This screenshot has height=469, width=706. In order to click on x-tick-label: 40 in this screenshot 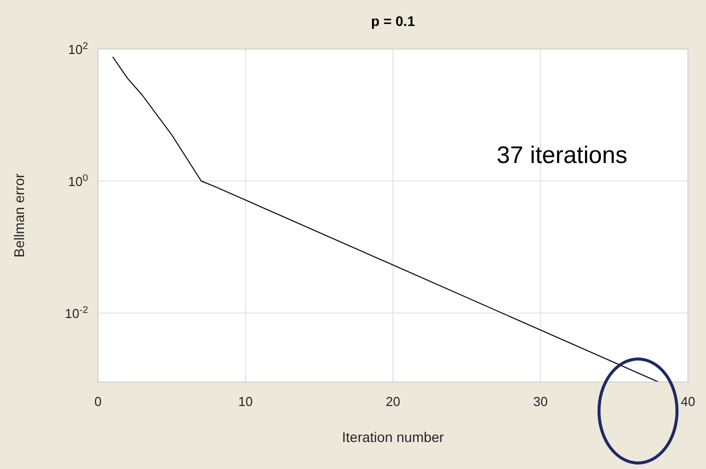, I will do `click(688, 401)`.